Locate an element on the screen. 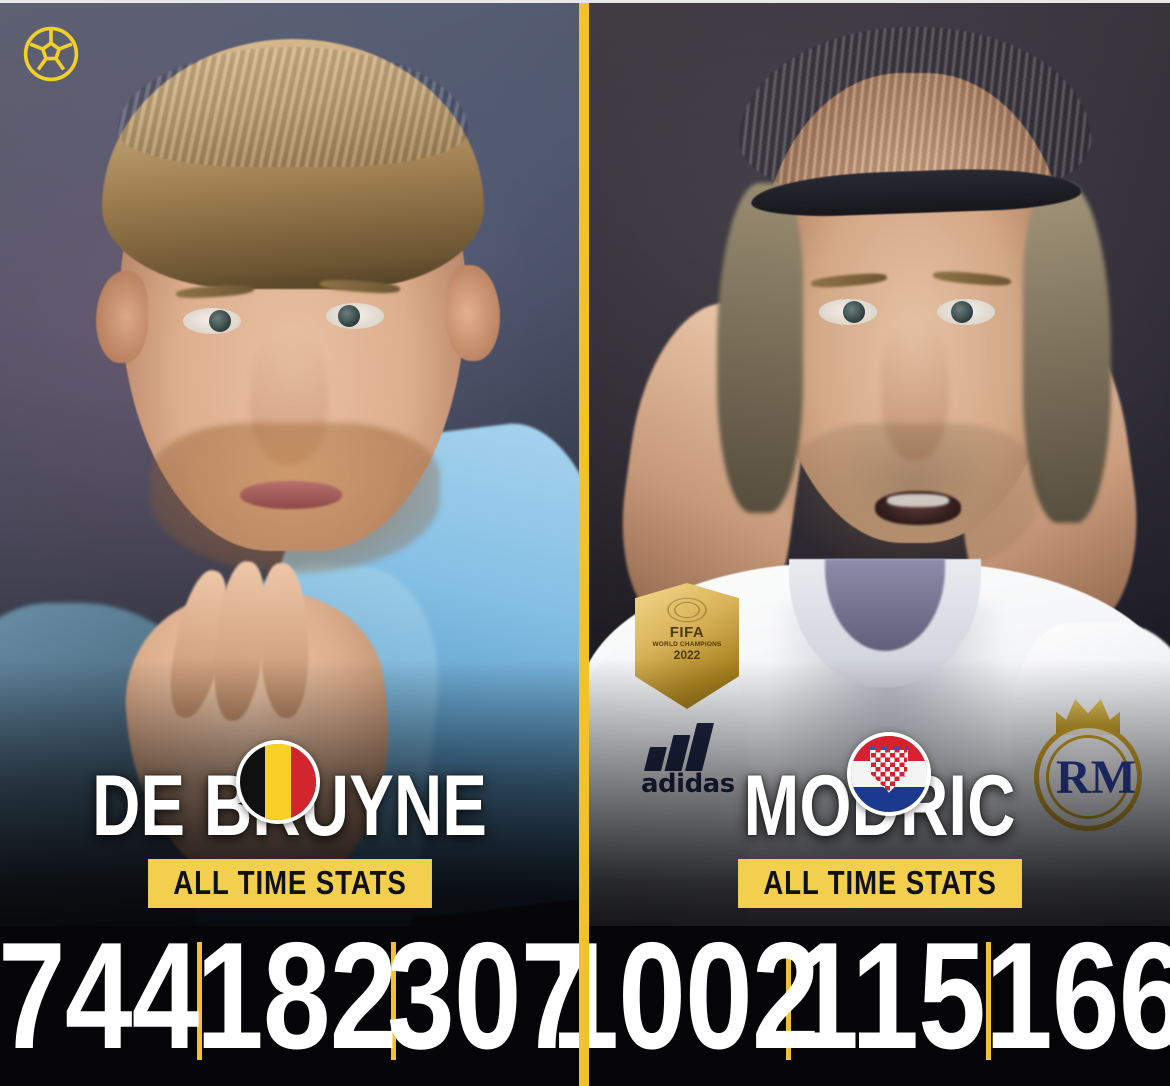 This screenshot has height=1086, width=1170. stat-cell: 115 is located at coordinates (889, 998).